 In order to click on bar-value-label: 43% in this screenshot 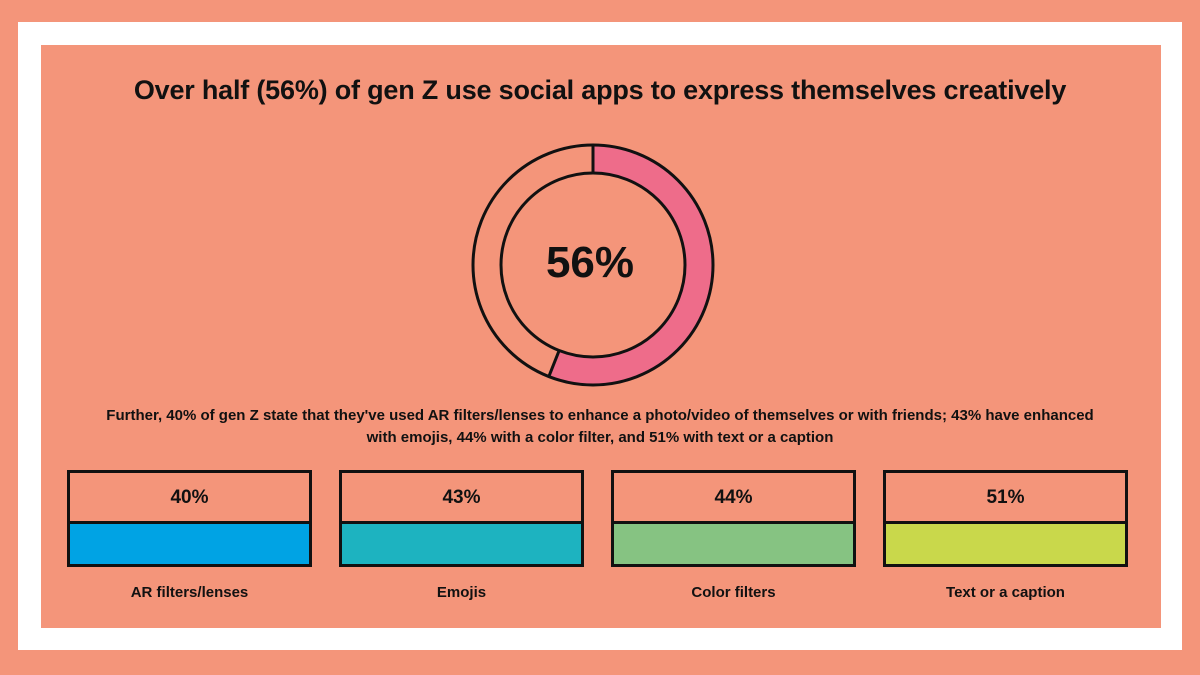, I will do `click(461, 497)`.